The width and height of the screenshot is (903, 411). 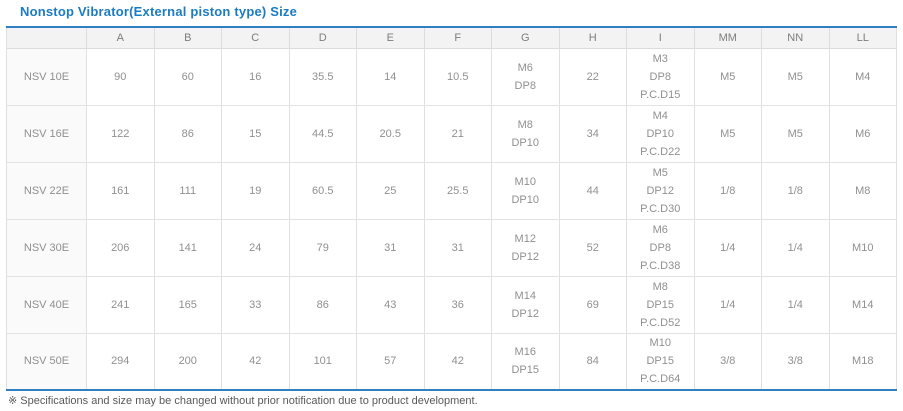 I want to click on cell-line: 14, so click(x=390, y=76).